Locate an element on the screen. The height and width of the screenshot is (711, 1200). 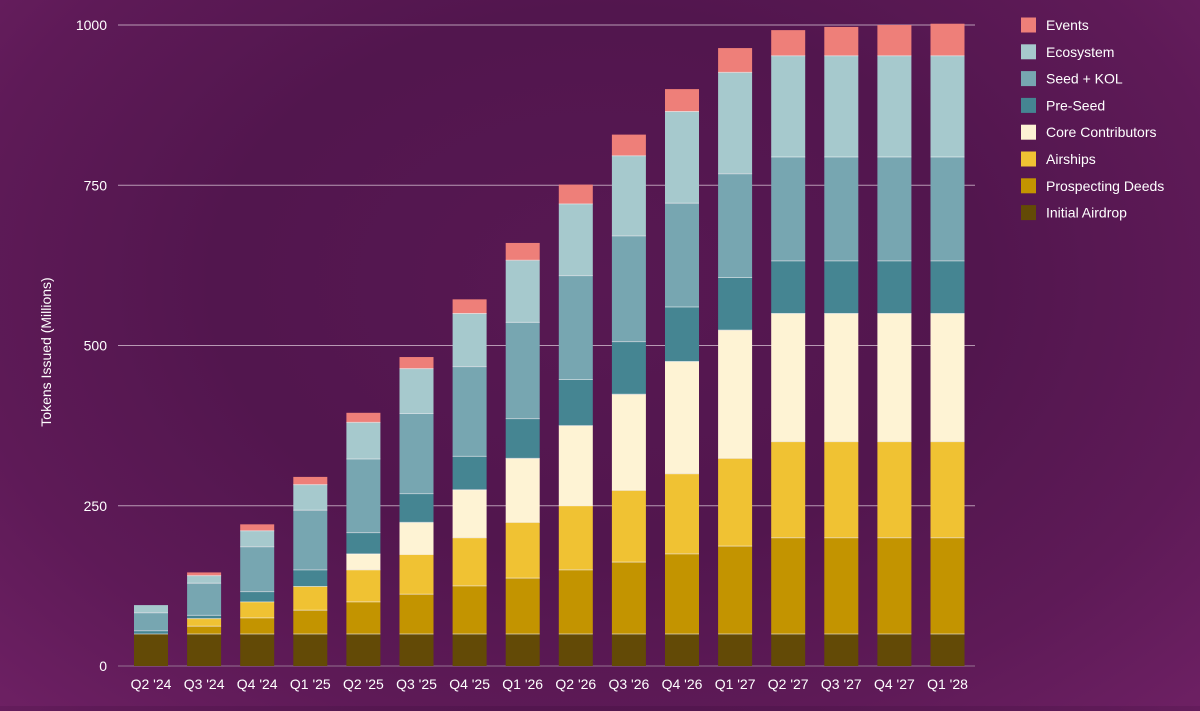
x-tick-label: Q1 '26 is located at coordinates (522, 684).